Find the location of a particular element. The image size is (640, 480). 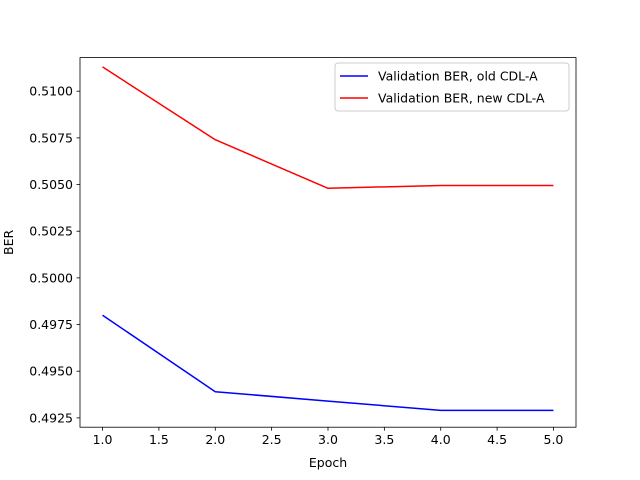

legend-label-1: Validation BER, old CDL-A is located at coordinates (458, 76).